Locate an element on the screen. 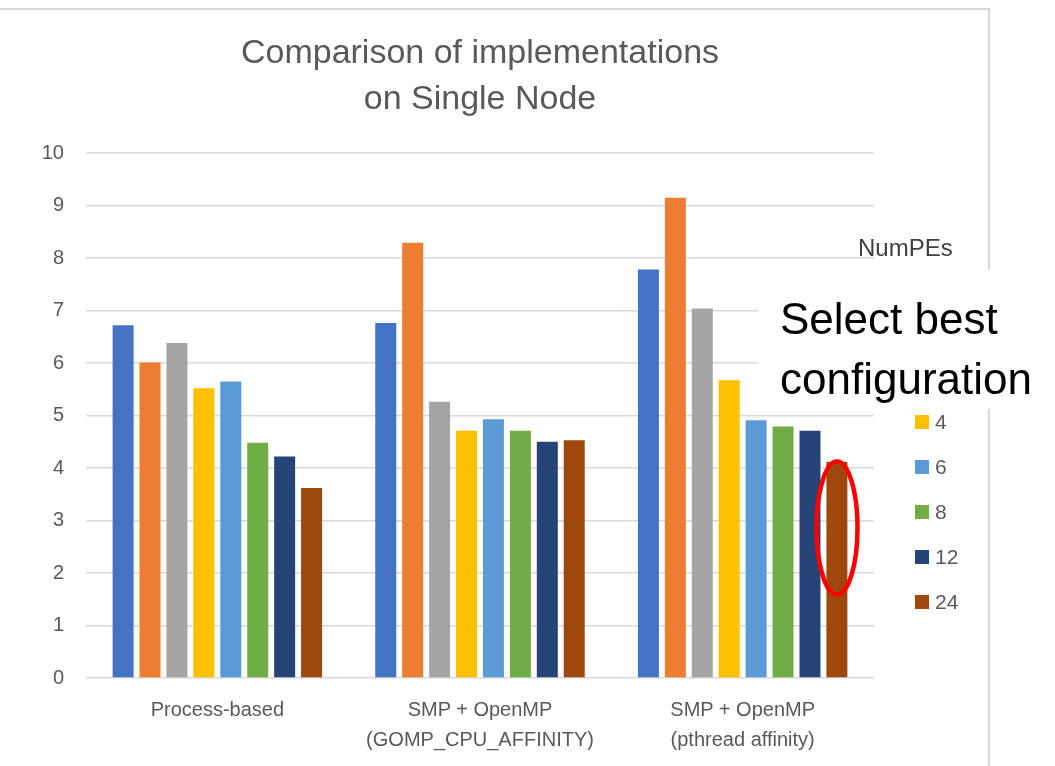  y-tick-label: 8 is located at coordinates (58, 256).